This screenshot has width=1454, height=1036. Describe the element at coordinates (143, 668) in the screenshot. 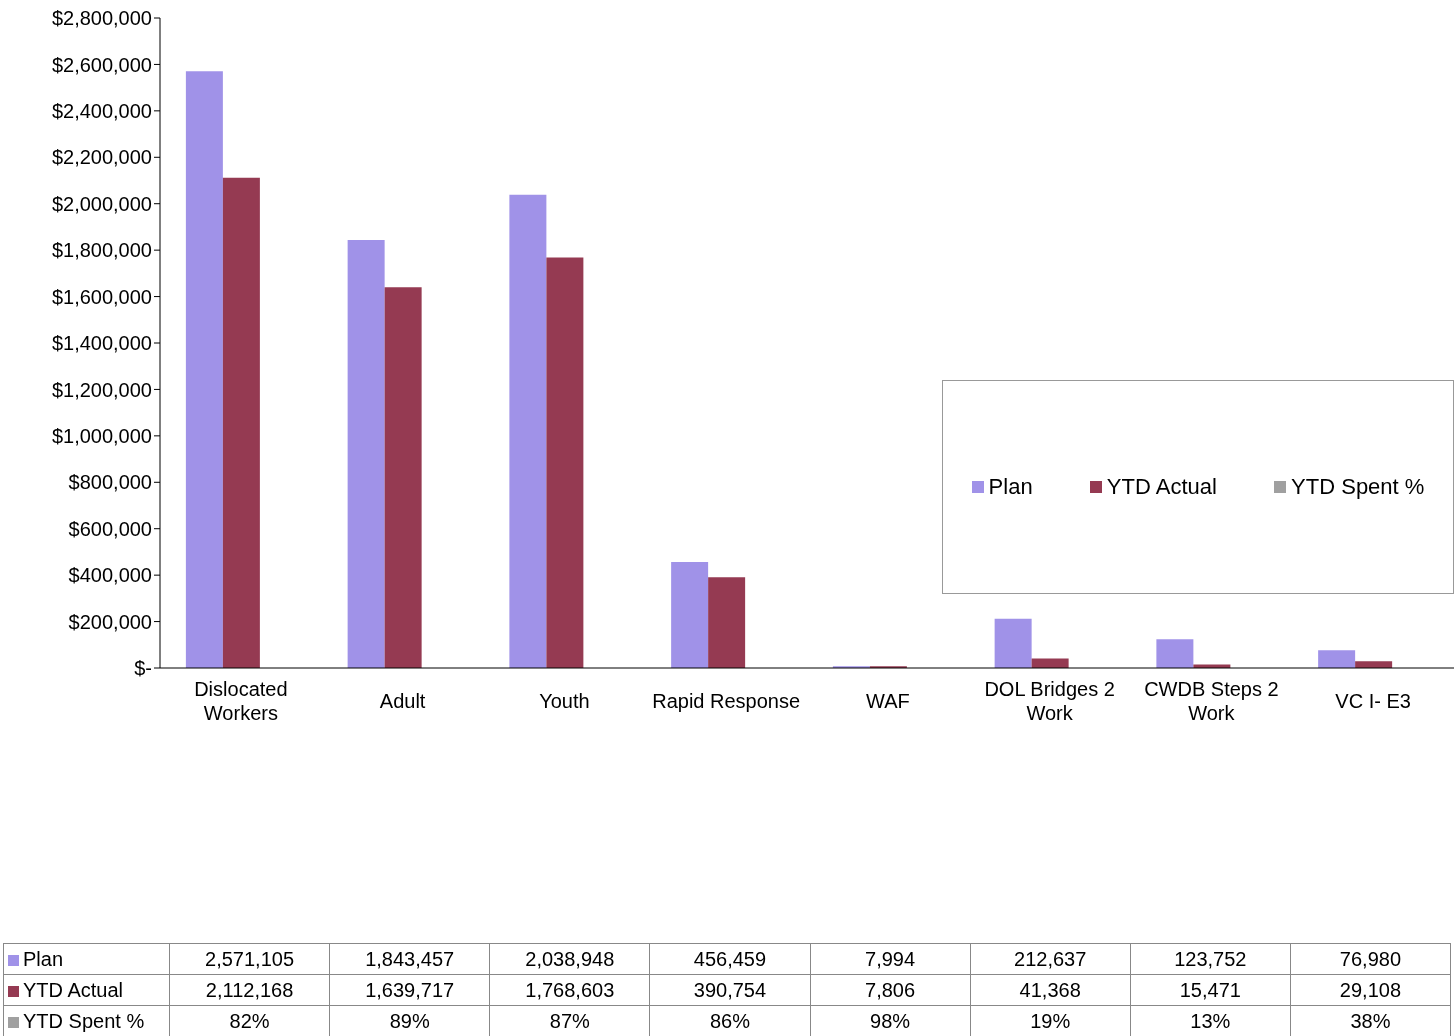

I see `y-tick-label: $-` at that location.